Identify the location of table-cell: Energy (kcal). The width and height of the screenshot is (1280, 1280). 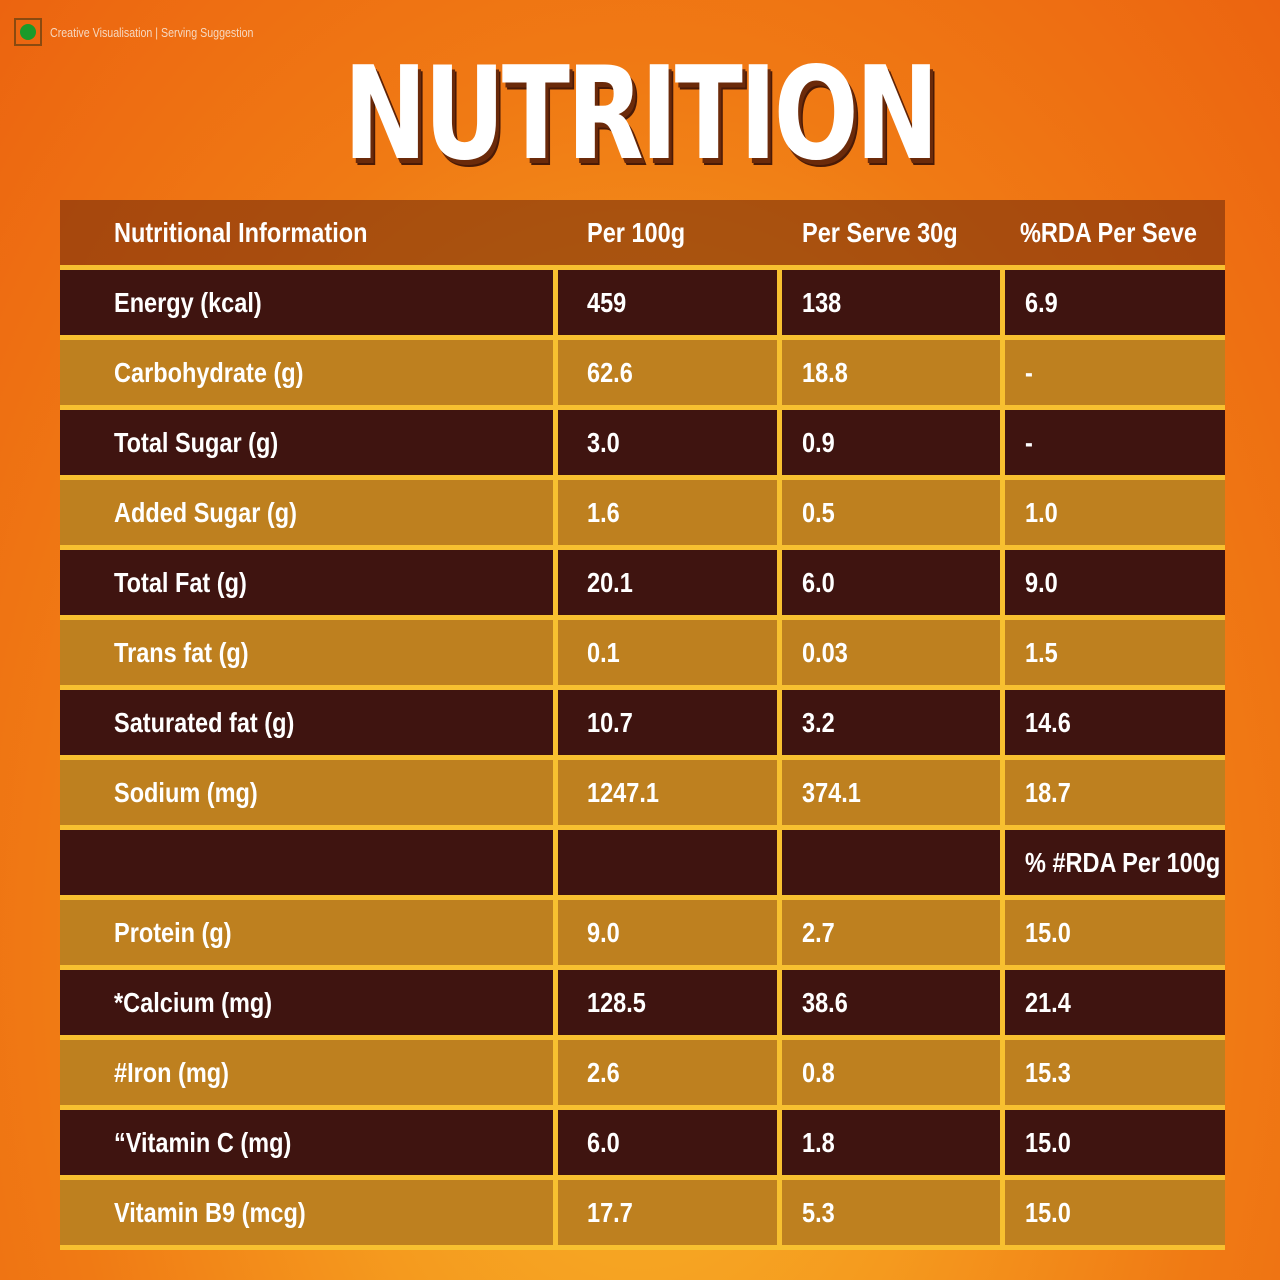
(306, 302).